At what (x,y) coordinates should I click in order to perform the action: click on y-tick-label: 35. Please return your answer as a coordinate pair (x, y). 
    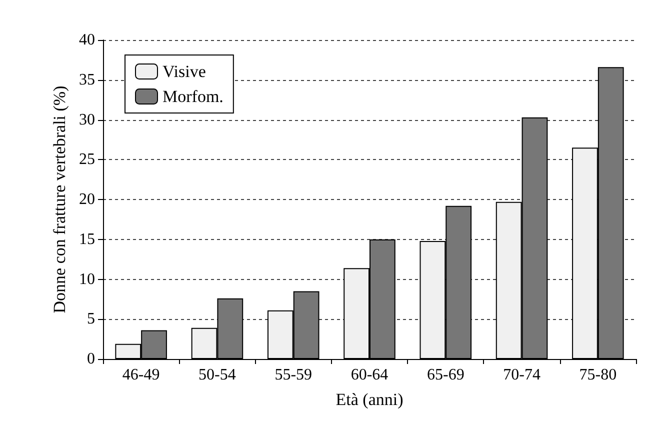
    Looking at the image, I should click on (87, 79).